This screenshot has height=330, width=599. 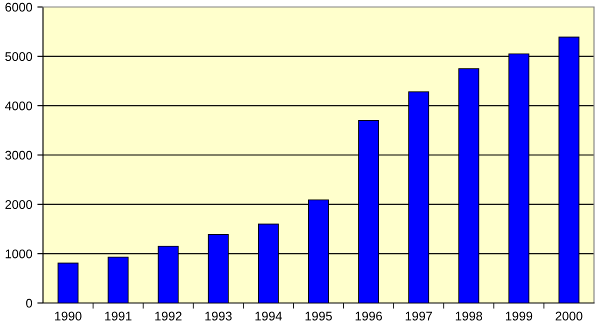 I want to click on x-tick-label: 1998, so click(x=469, y=316).